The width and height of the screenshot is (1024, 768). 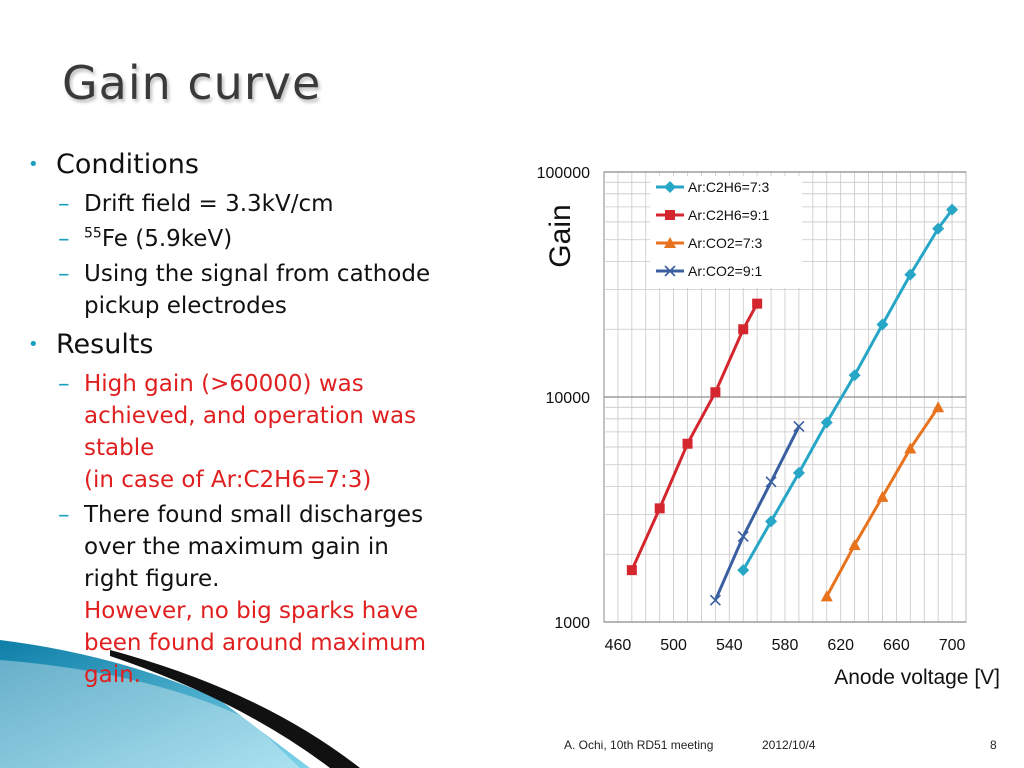 I want to click on x-tick-label: 700, so click(x=952, y=645).